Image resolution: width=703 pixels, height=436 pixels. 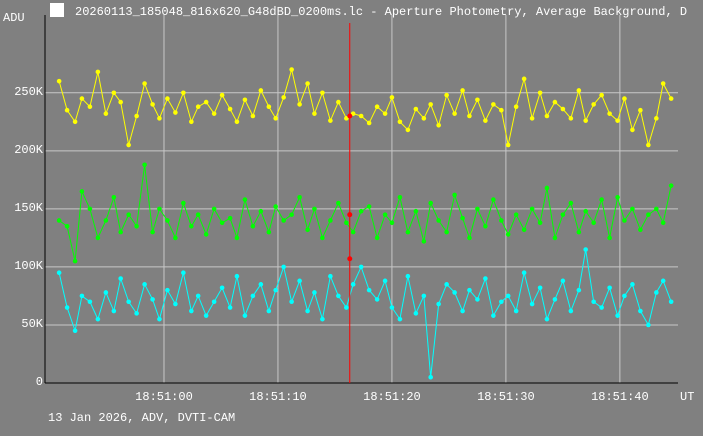 What do you see at coordinates (29, 208) in the screenshot?
I see `y-tick-label: 150K` at bounding box center [29, 208].